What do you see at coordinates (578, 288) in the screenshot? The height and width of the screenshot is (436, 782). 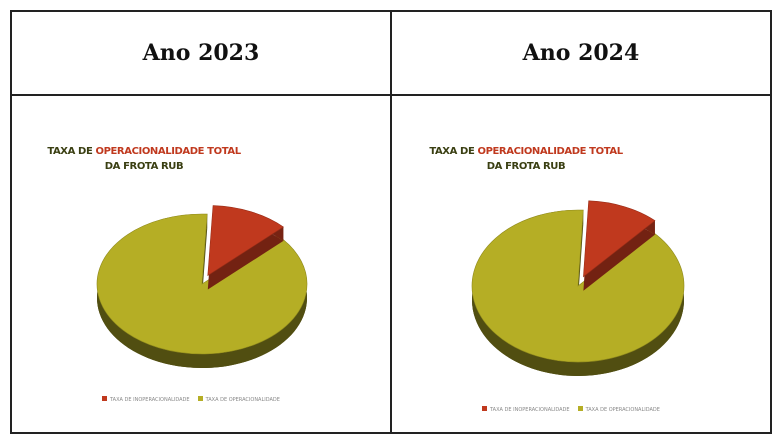 I see `pie-chart-2024` at bounding box center [578, 288].